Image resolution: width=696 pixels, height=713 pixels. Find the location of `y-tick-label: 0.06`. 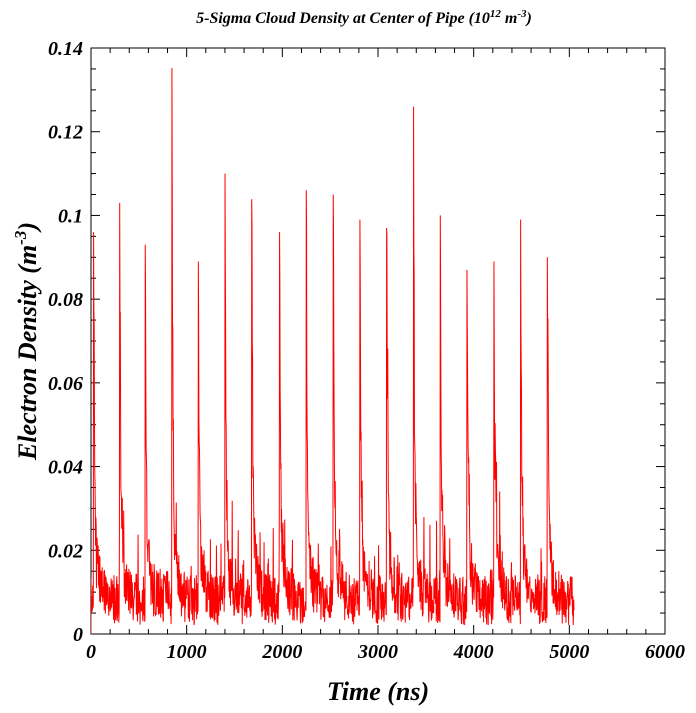

y-tick-label: 0.06 is located at coordinates (65, 384).